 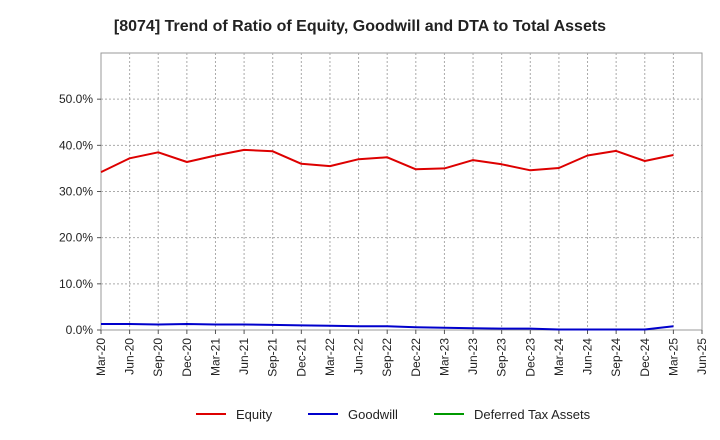 What do you see at coordinates (444, 357) in the screenshot?
I see `x-tick-label: Mar-23` at bounding box center [444, 357].